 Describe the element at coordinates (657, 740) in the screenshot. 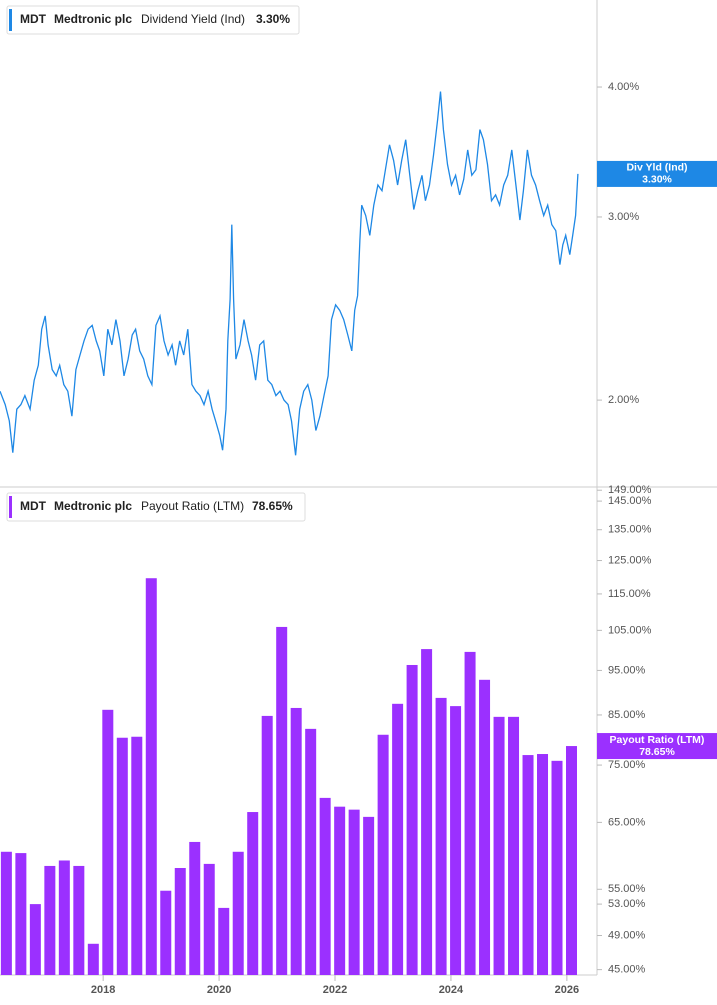

I see `flag-name: Payout Ratio (LTM)` at that location.